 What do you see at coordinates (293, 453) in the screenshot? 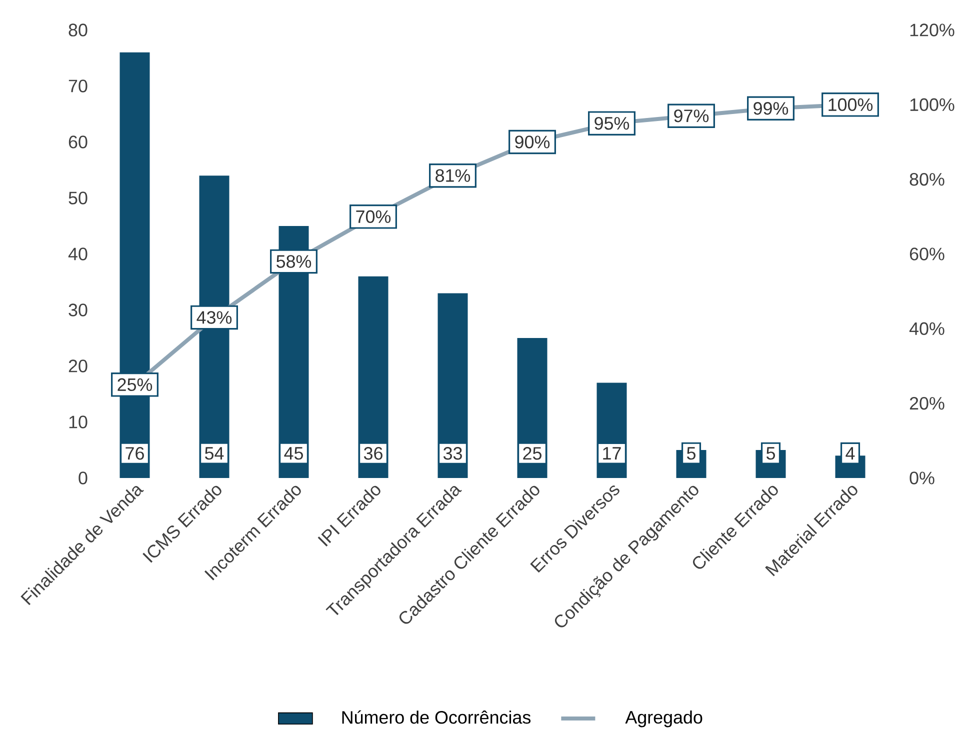
I see `data-label: 45` at bounding box center [293, 453].